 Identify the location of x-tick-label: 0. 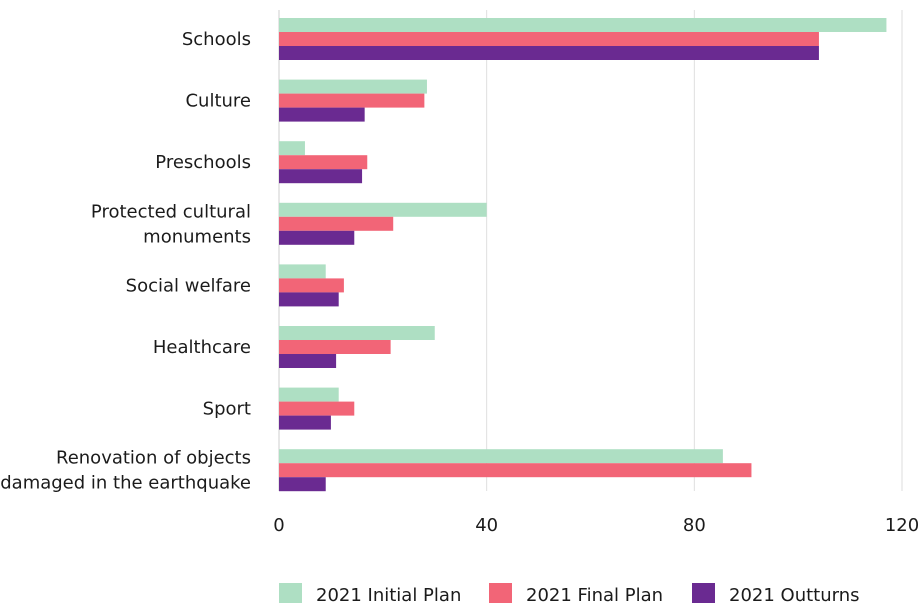
(278, 525).